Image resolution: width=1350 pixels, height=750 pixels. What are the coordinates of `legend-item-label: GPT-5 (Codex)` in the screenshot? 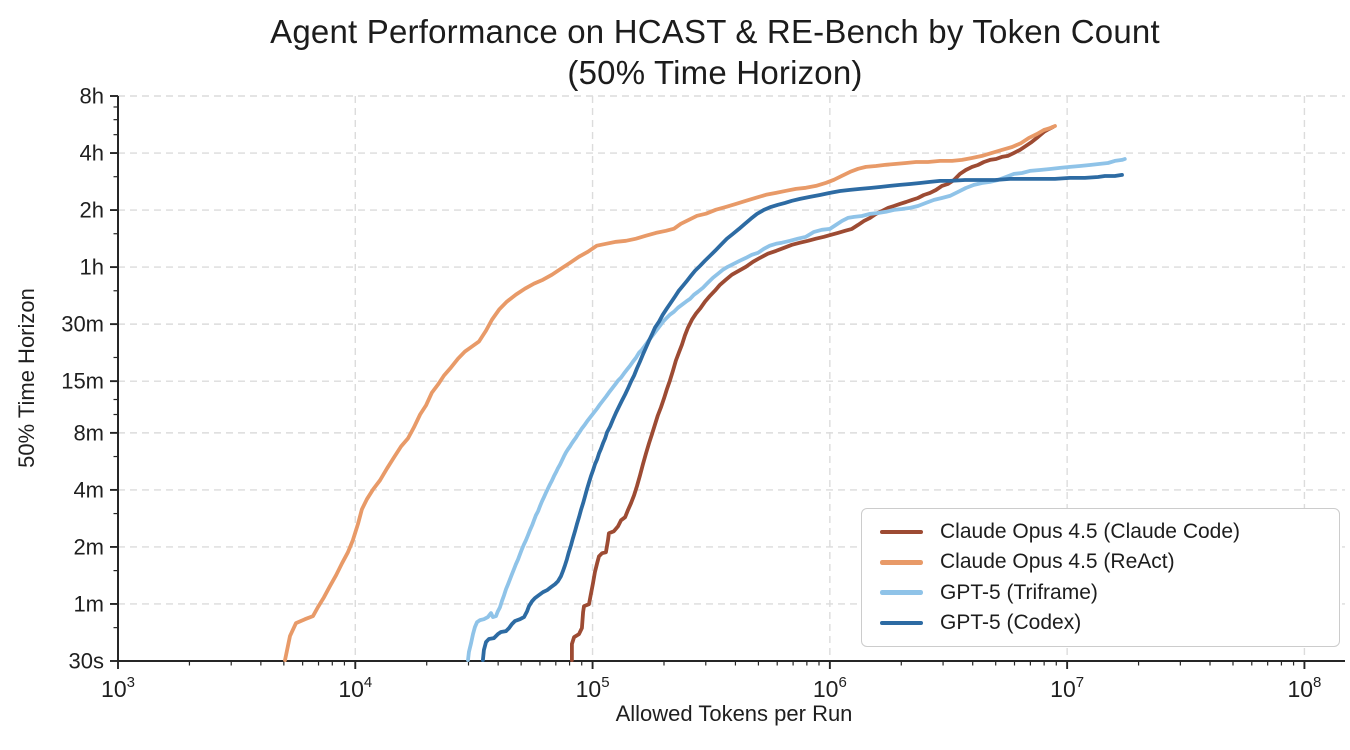 It's located at (1011, 622).